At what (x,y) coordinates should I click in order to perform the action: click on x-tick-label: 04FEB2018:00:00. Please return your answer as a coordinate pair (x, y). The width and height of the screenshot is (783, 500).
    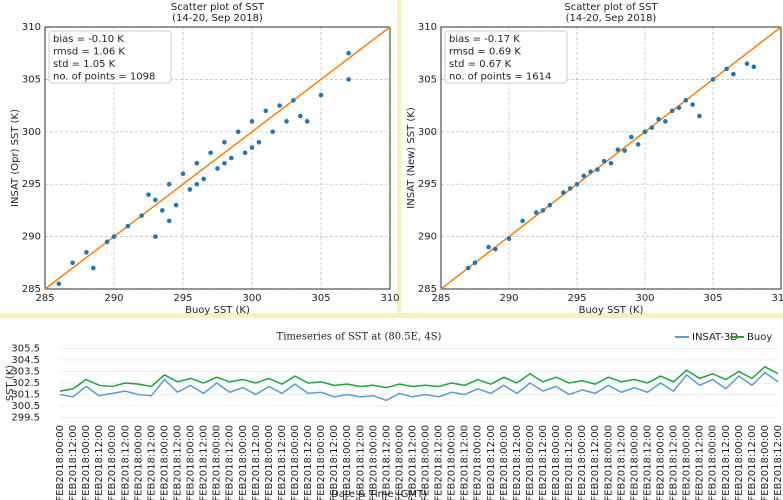
    Looking at the image, I should click on (138, 462).